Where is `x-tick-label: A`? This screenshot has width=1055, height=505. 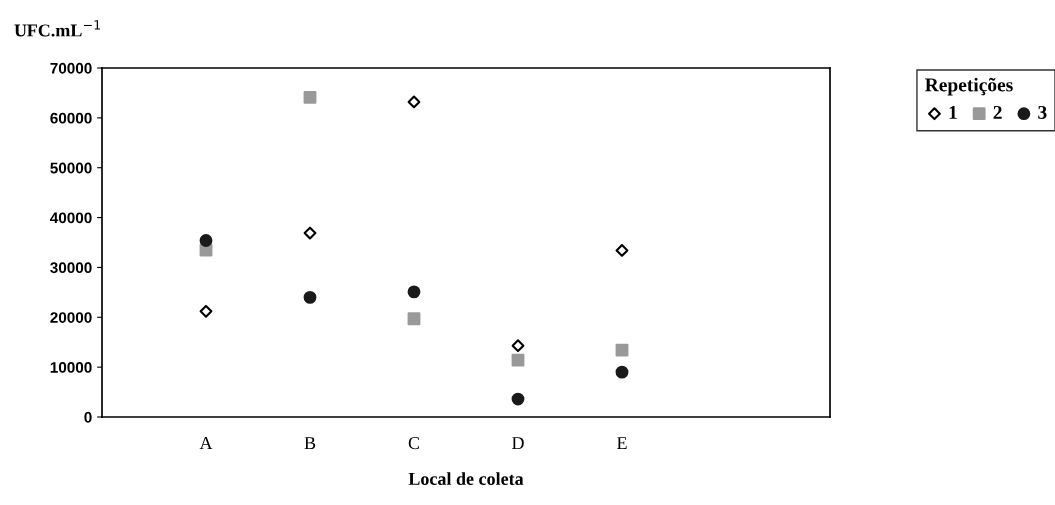 x-tick-label: A is located at coordinates (206, 443).